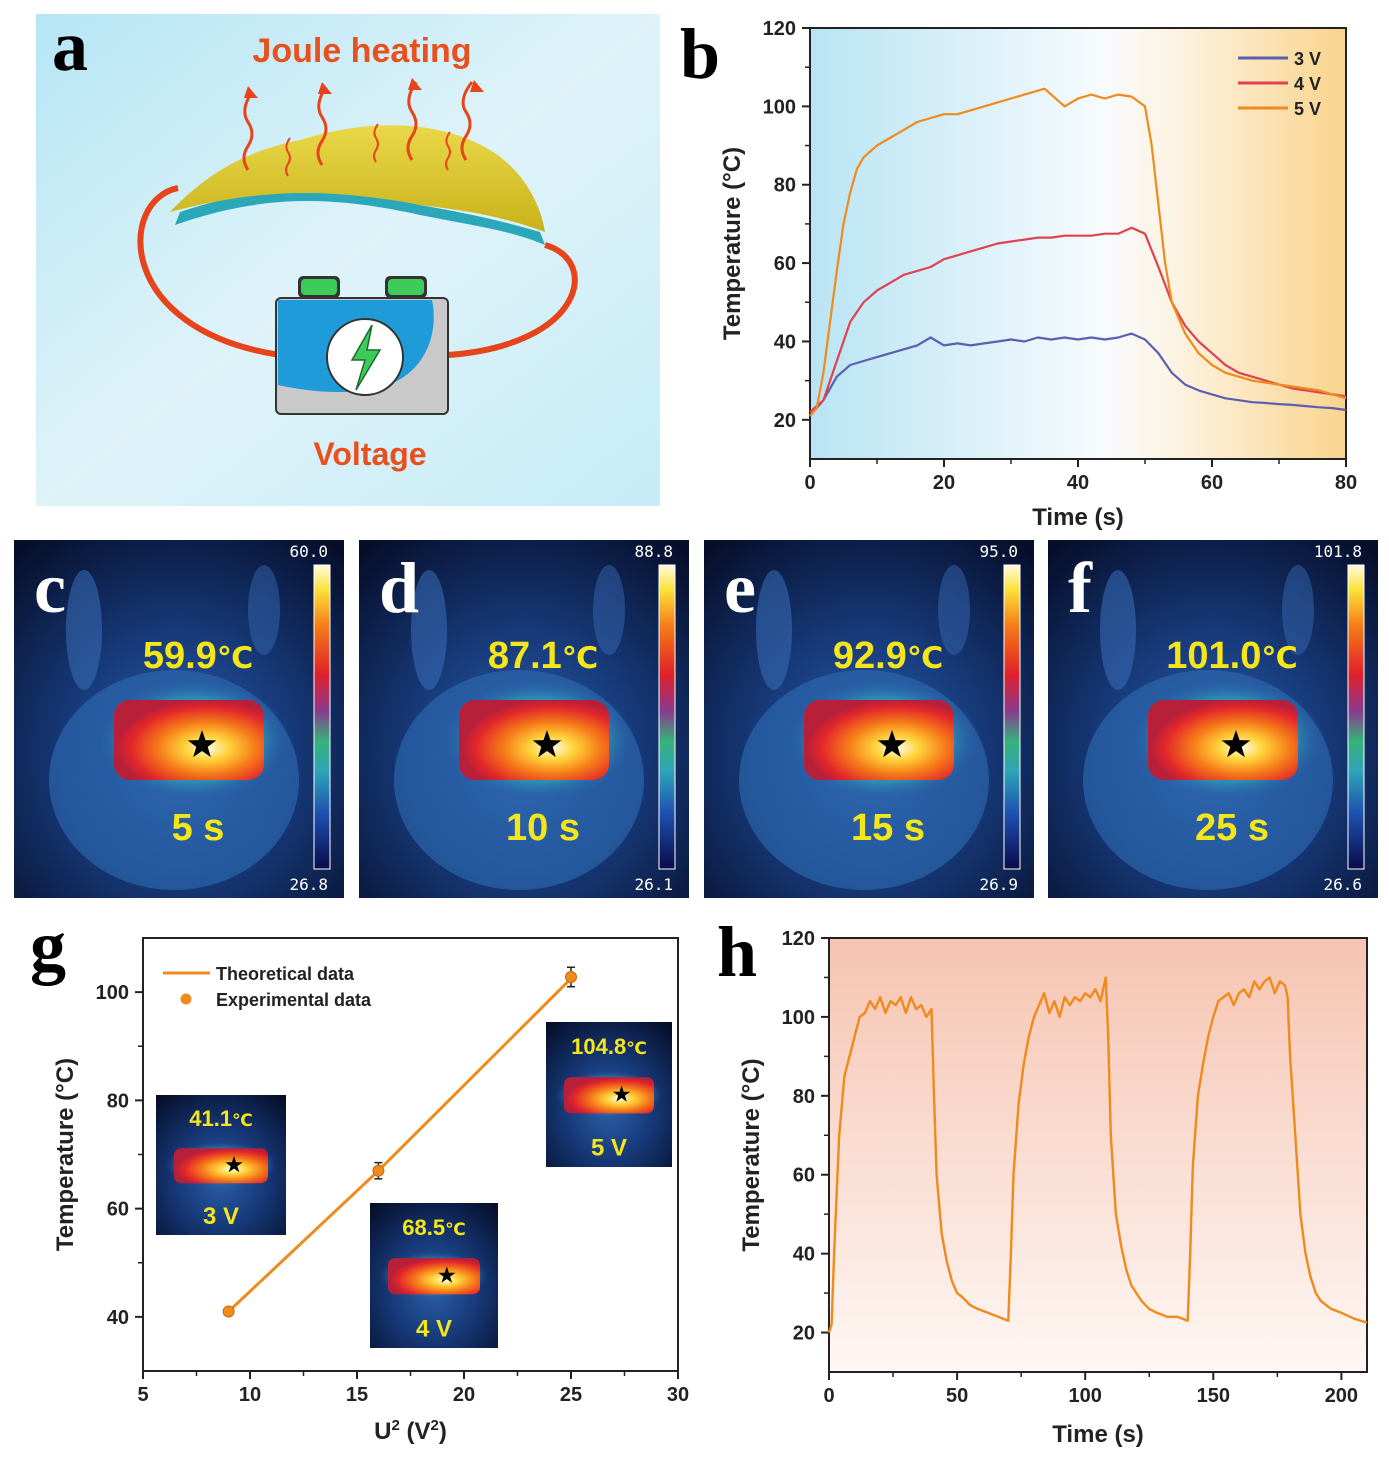  I want to click on voltage-label: Voltage, so click(369, 454).